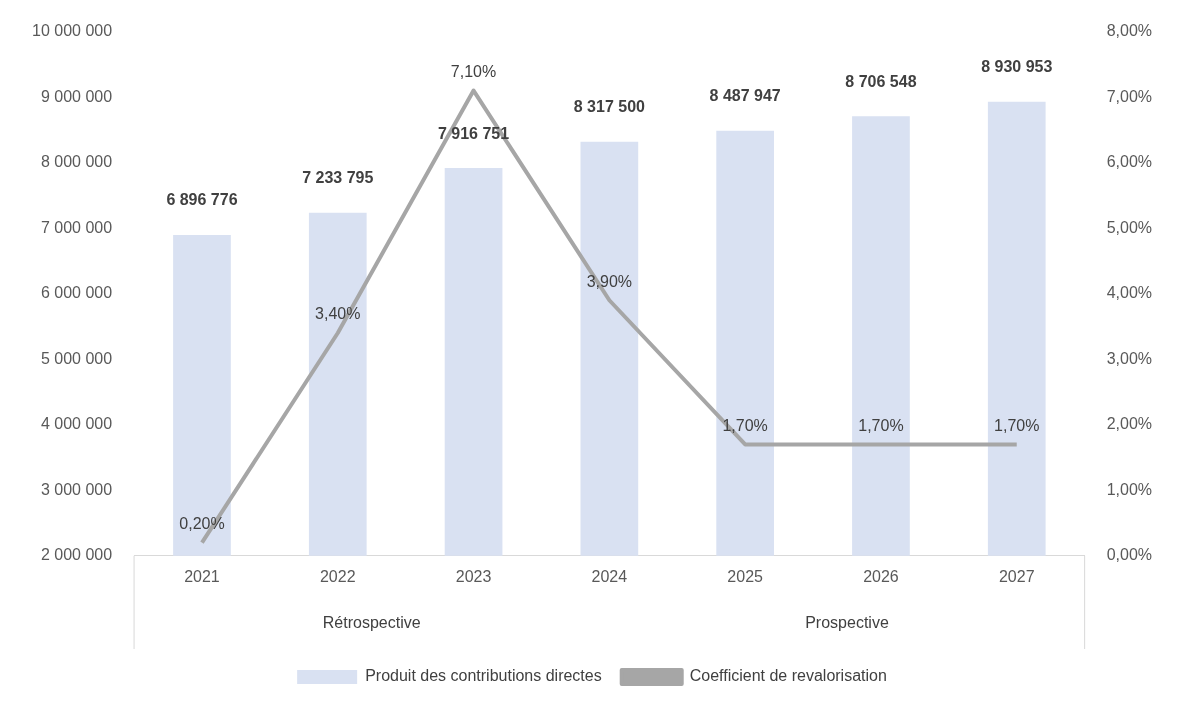  Describe the element at coordinates (788, 676) in the screenshot. I see `legend-label: Coefficient de revalorisation` at that location.